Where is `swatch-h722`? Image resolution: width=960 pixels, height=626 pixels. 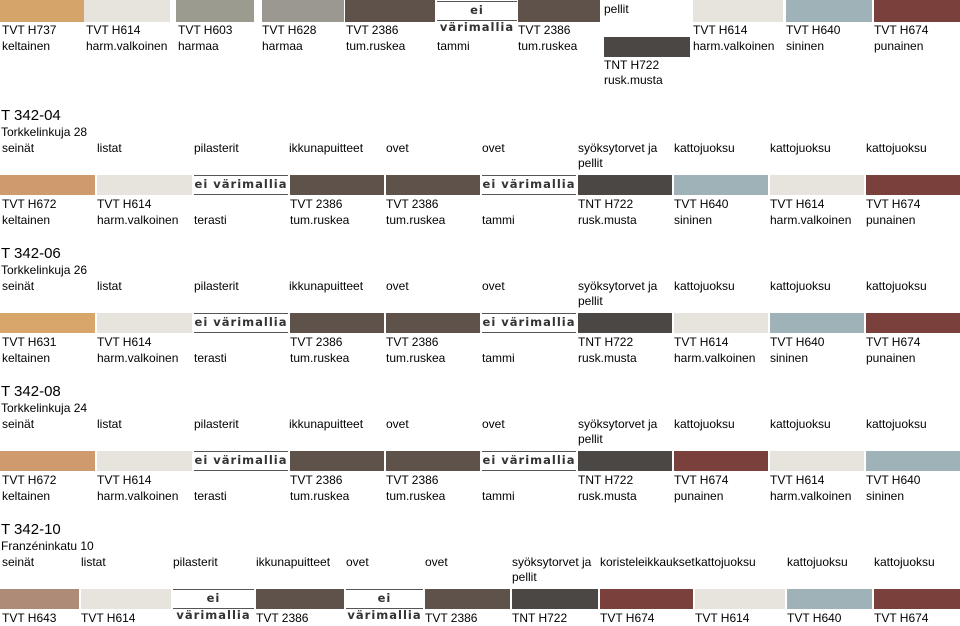
swatch-h722 is located at coordinates (625, 185).